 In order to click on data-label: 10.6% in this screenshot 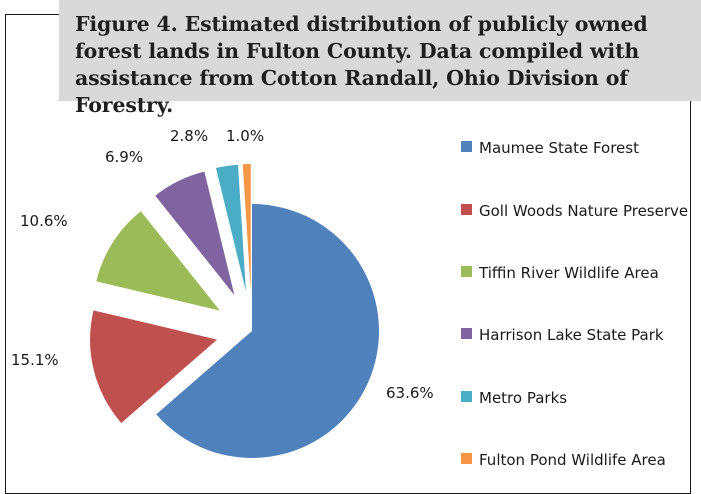, I will do `click(44, 221)`.